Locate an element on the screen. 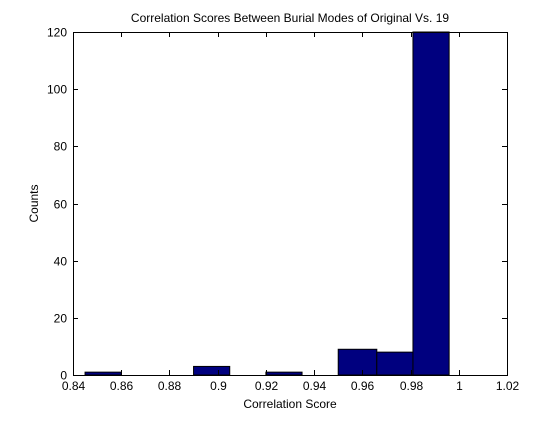 This screenshot has width=560, height=425. y-tick-label-2: 40 is located at coordinates (61, 262).